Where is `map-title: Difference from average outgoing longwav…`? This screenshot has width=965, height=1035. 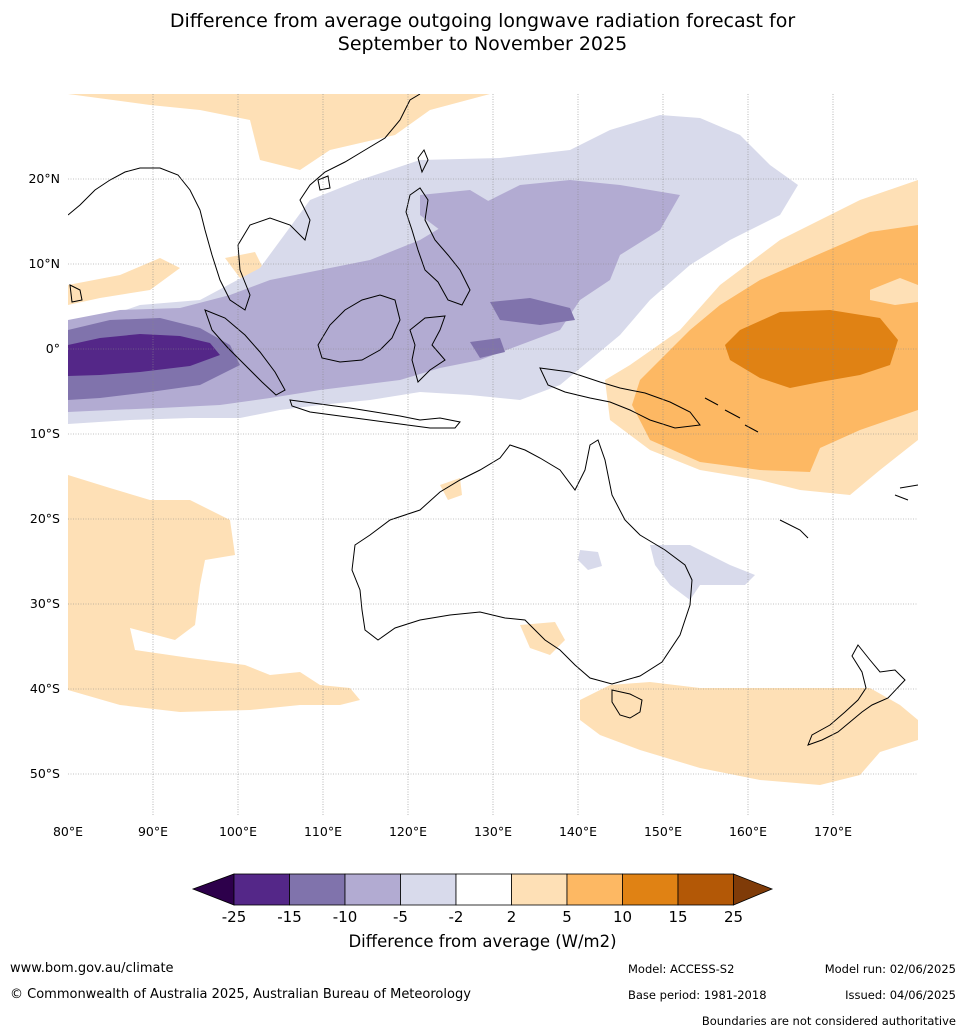 map-title: Difference from average outgoing longwav… is located at coordinates (482, 33).